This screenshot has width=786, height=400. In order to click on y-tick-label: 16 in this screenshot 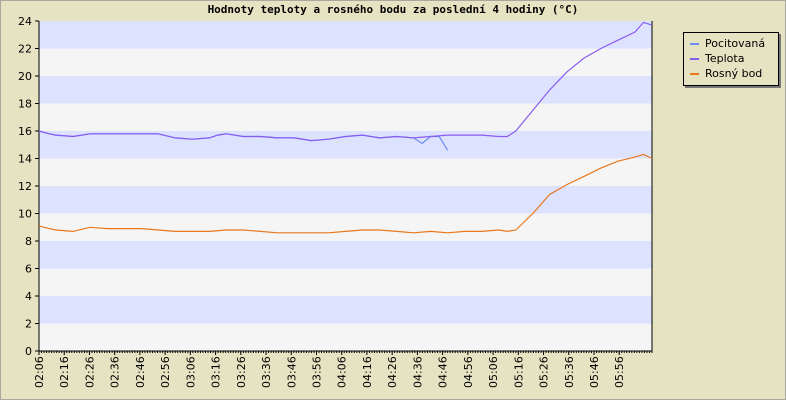, I will do `click(25, 131)`.